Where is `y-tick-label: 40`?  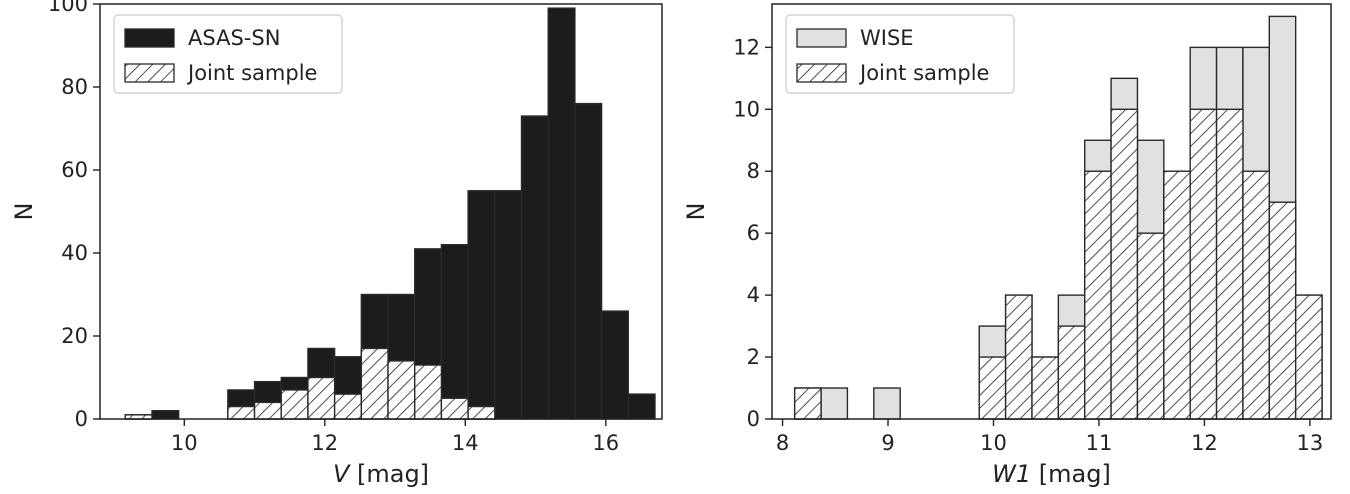 y-tick-label: 40 is located at coordinates (74, 253).